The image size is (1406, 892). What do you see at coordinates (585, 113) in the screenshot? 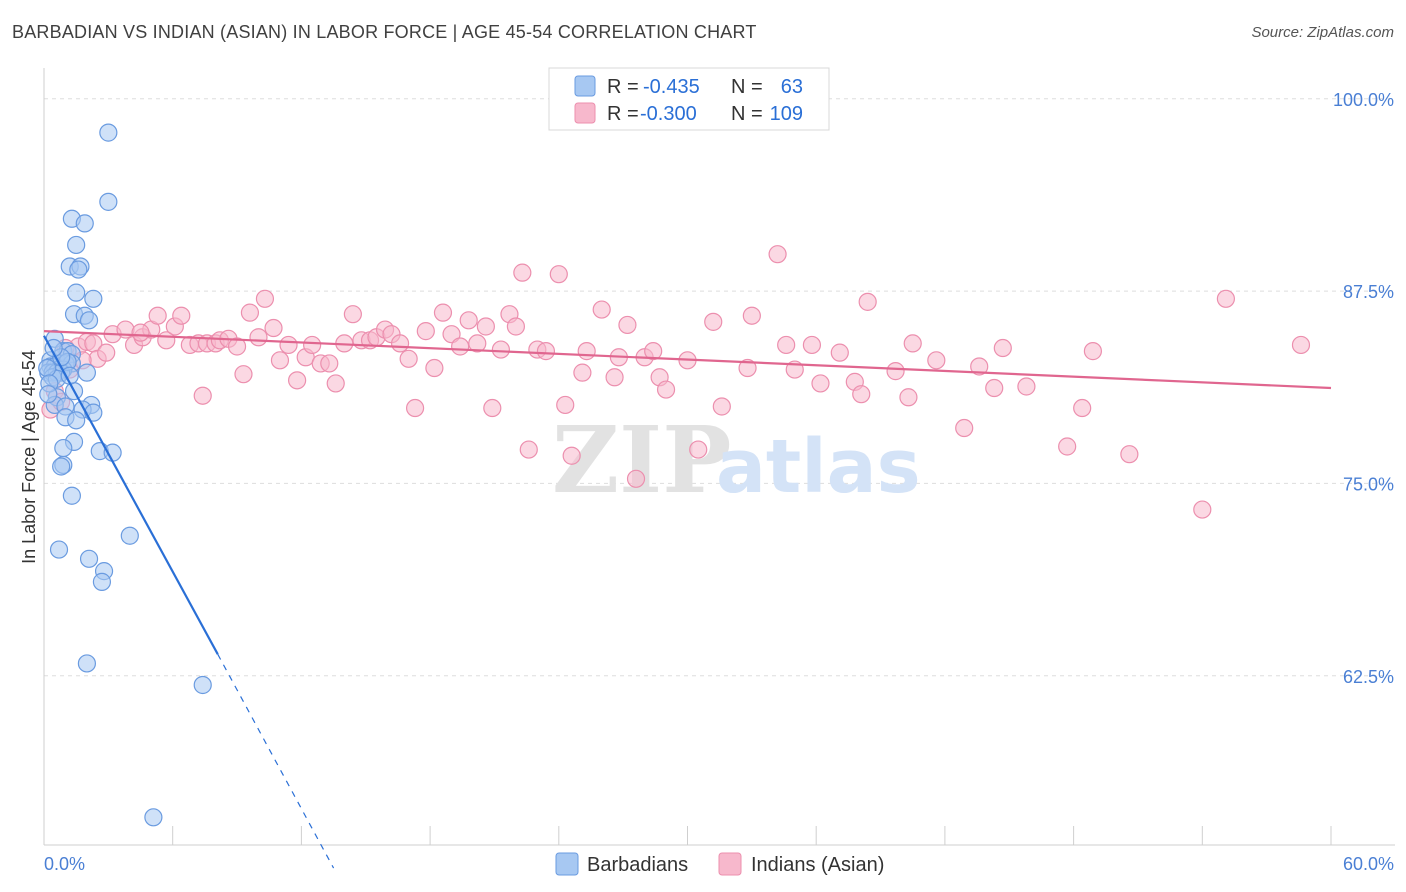
I see `legend-swatch-indians-asian` at bounding box center [585, 113].